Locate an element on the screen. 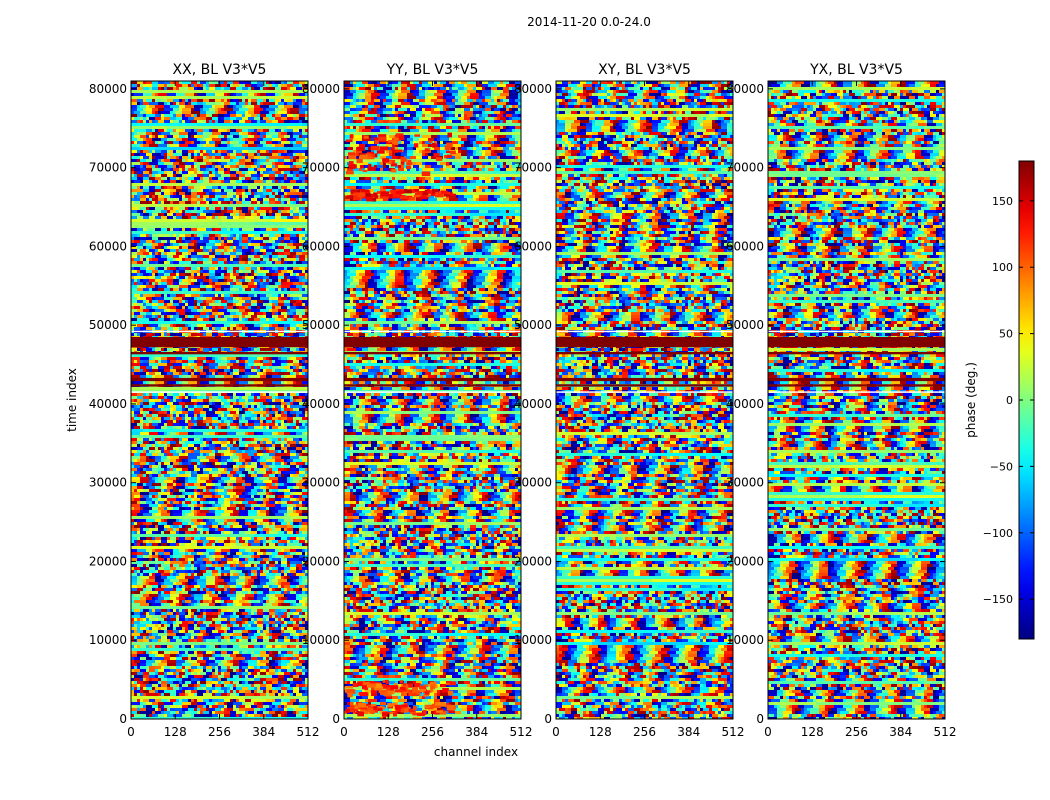 The width and height of the screenshot is (1050, 800). panel-title: XX, BL V3*V5 is located at coordinates (220, 70).